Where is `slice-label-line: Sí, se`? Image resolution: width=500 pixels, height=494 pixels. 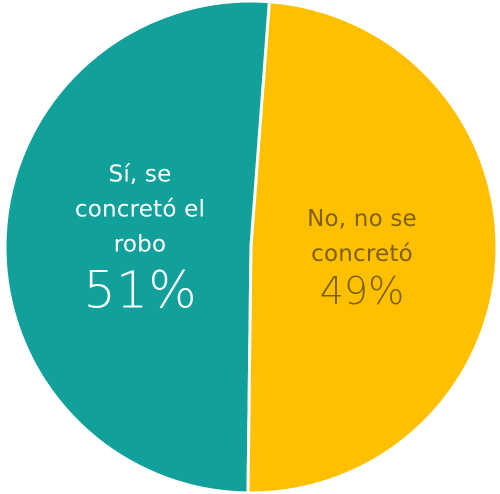
slice-label-line: Sí, se is located at coordinates (140, 174).